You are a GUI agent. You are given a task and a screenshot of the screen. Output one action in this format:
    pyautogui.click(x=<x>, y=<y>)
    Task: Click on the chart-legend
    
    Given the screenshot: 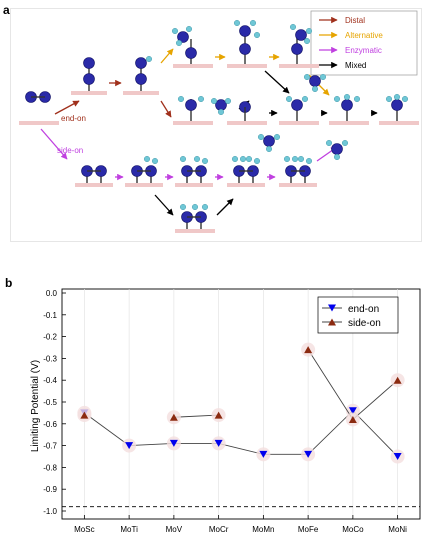 What is the action you would take?
    pyautogui.click(x=358, y=315)
    